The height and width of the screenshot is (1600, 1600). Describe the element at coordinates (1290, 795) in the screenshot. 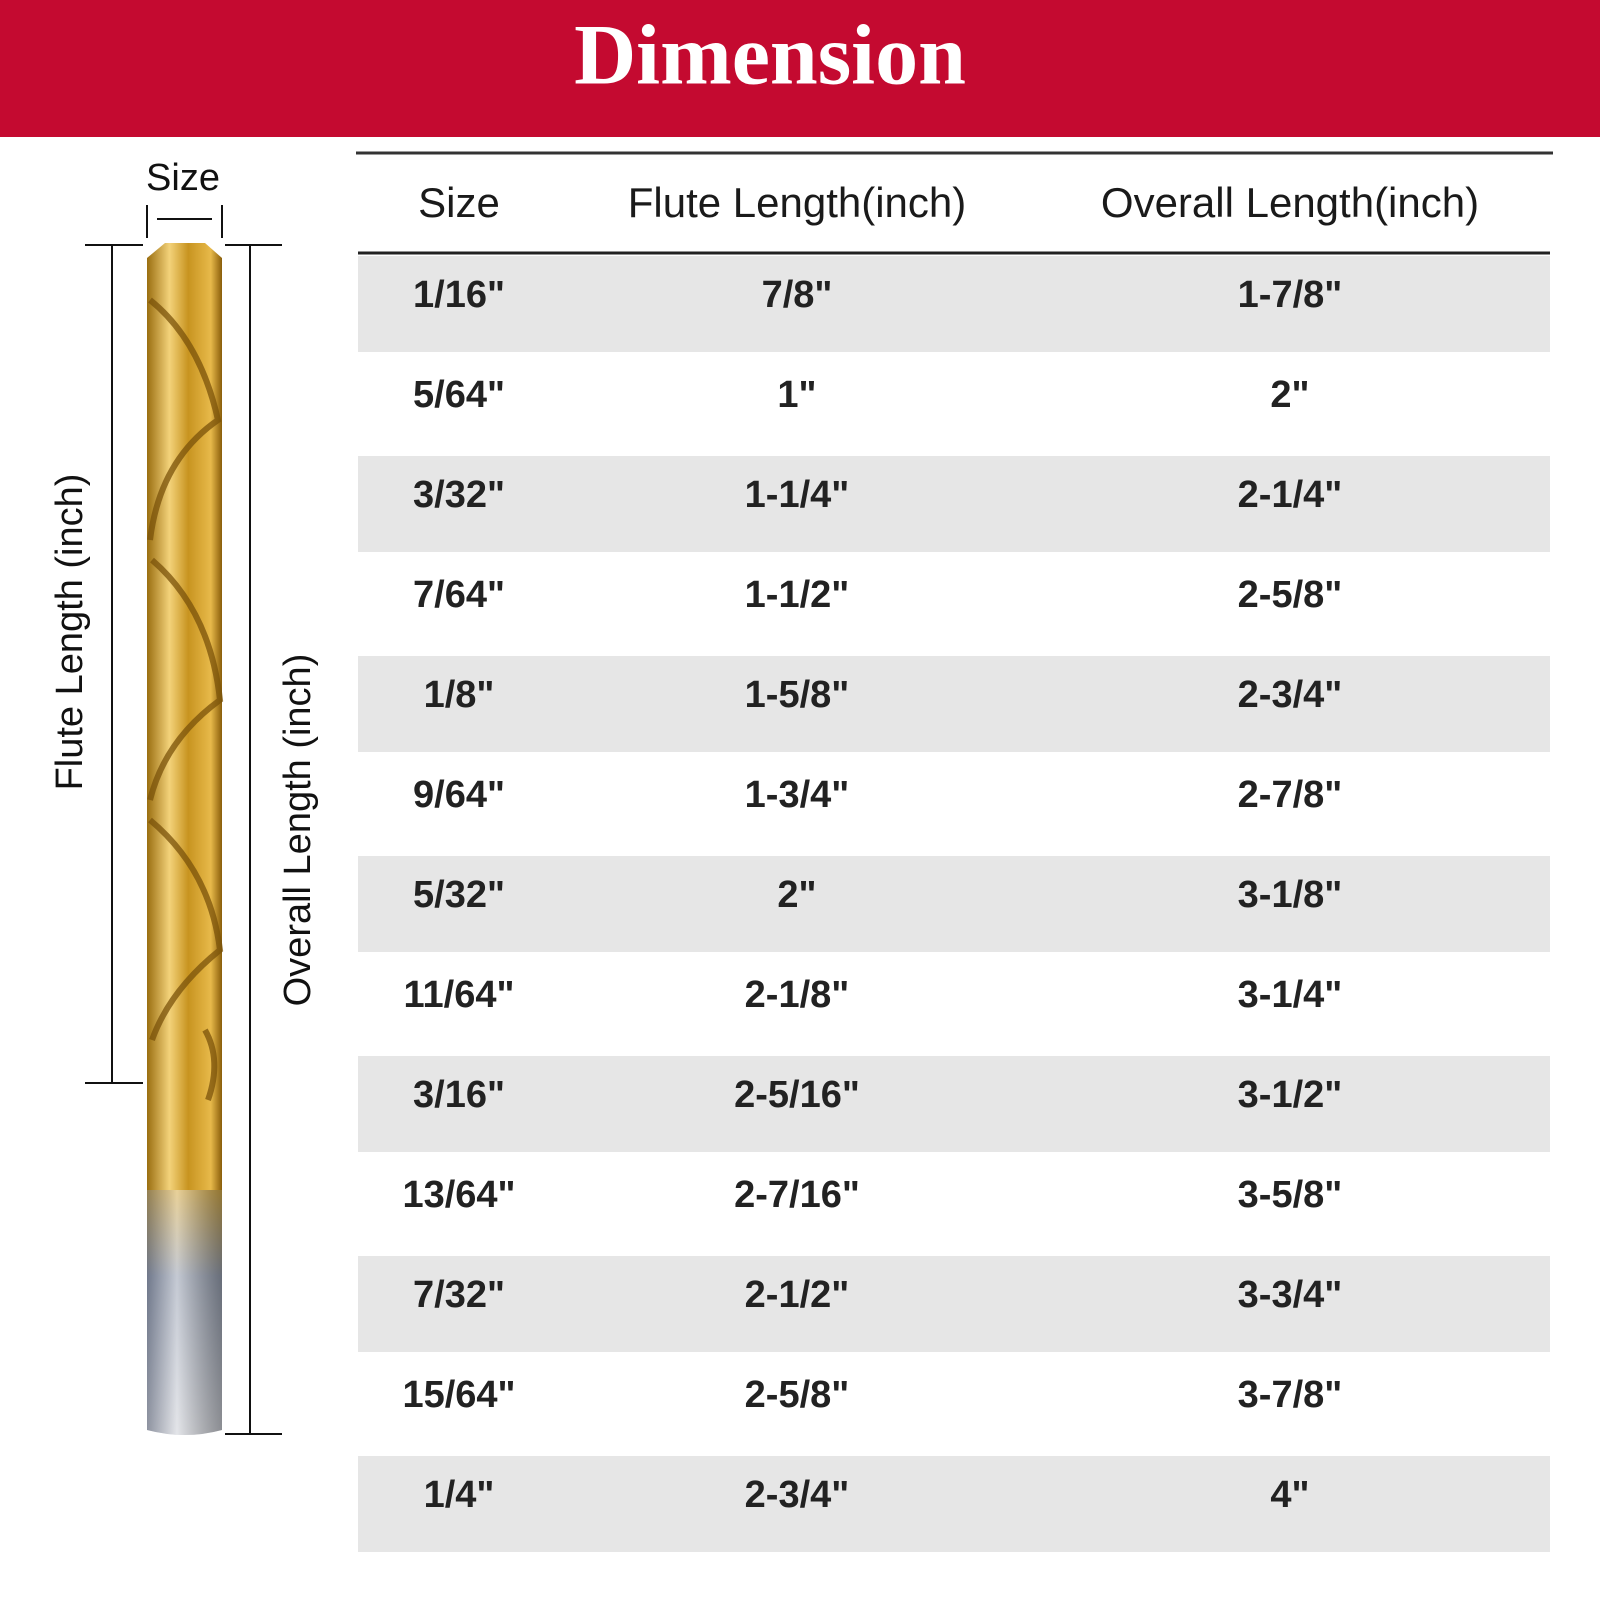

I see `table-cell: 2-7/8"` at that location.